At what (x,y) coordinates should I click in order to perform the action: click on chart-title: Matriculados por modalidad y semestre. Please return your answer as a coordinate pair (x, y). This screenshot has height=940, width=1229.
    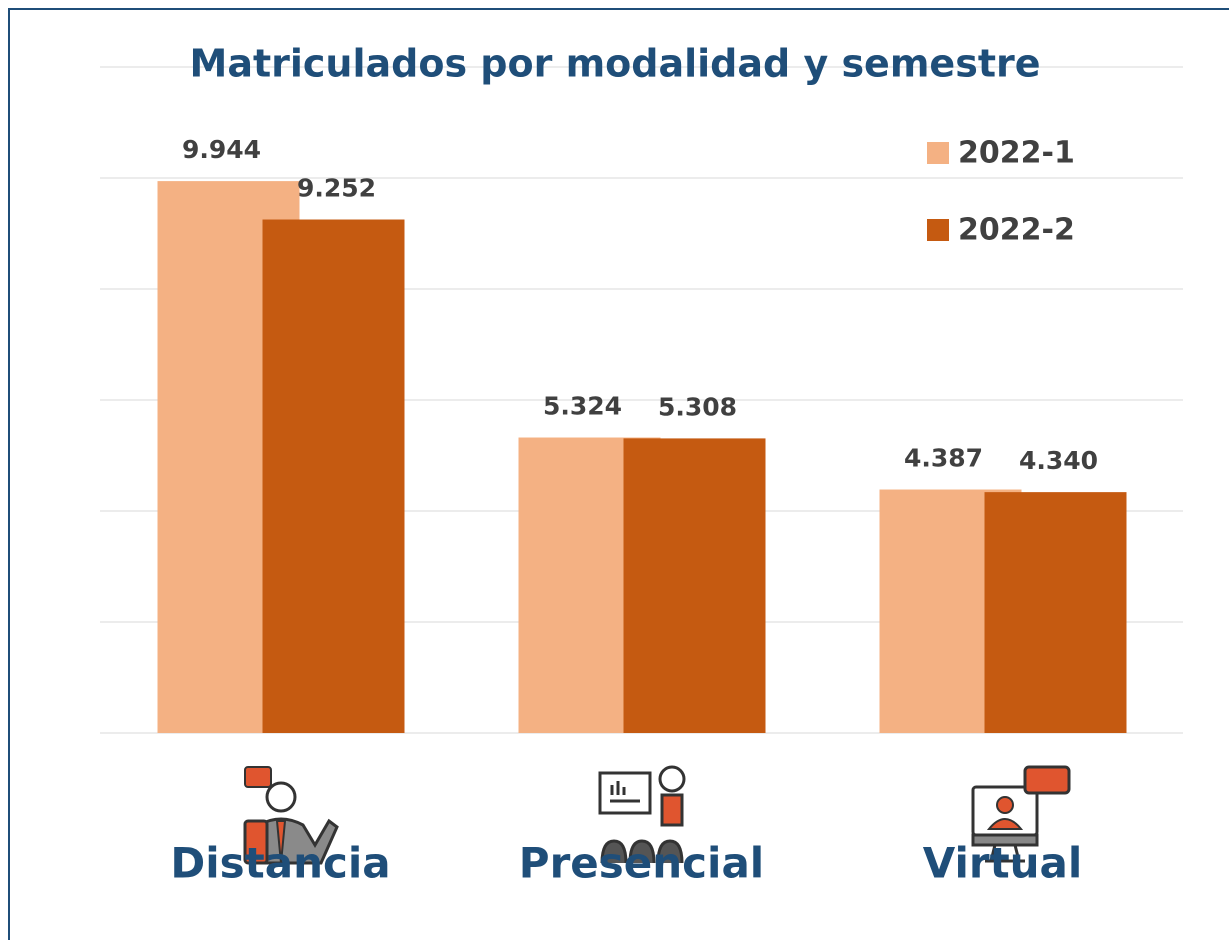
    Looking at the image, I should click on (615, 64).